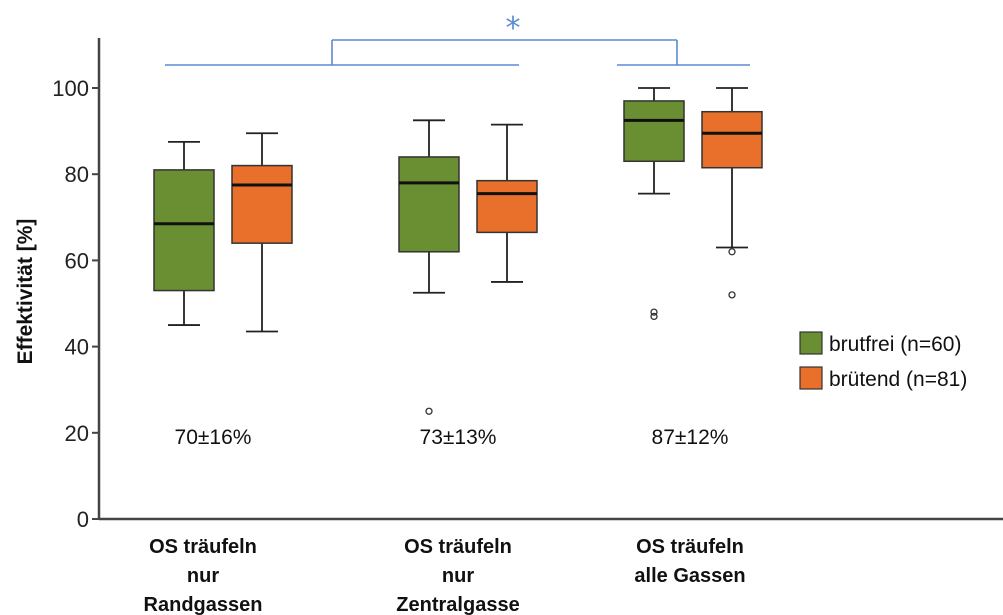 This screenshot has height=615, width=1003. What do you see at coordinates (457, 604) in the screenshot?
I see `x-category-label: Zentralgasse` at bounding box center [457, 604].